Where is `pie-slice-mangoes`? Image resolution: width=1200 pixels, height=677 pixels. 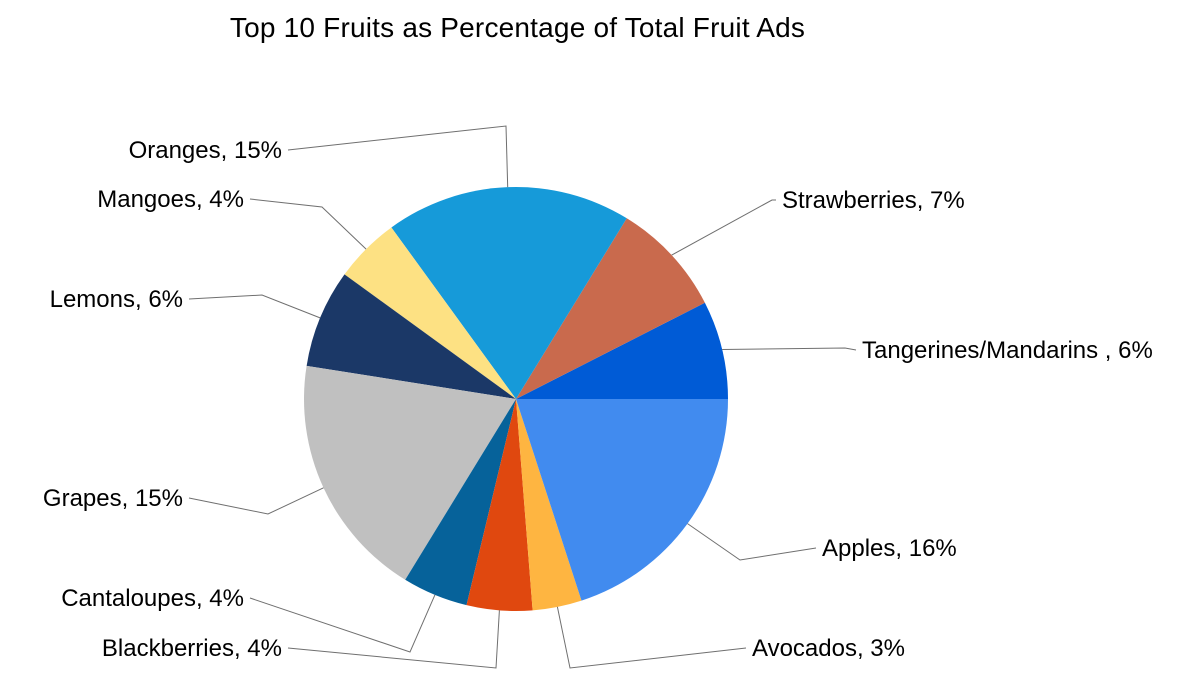
pie-slice-mangoes is located at coordinates (430, 313).